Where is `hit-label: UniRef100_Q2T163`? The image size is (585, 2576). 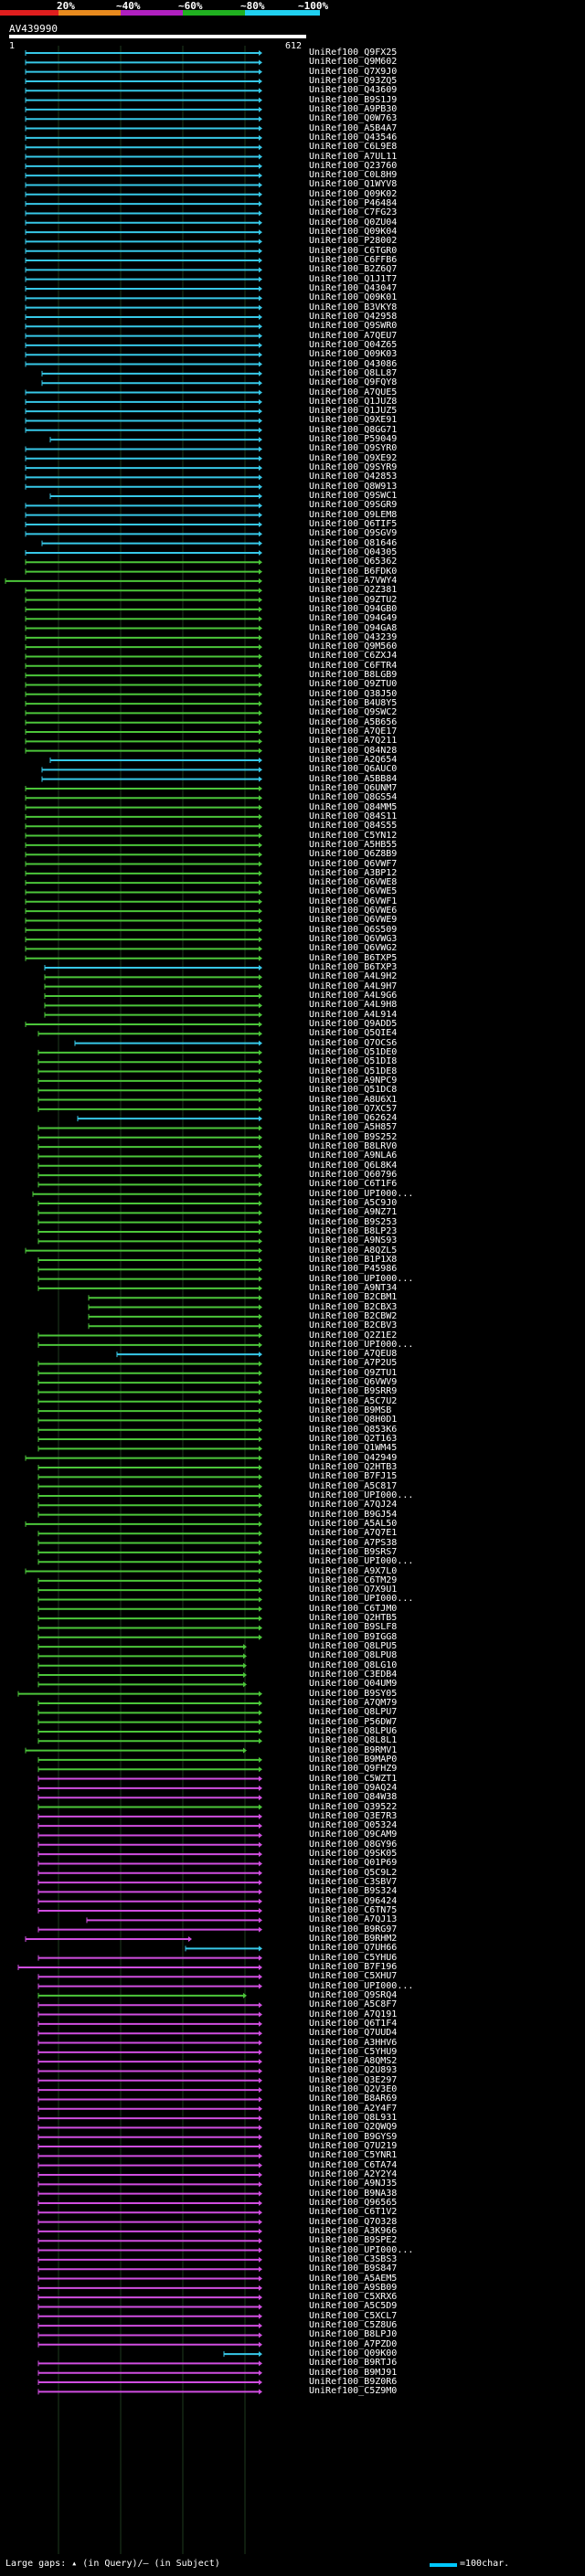
hit-label: UniRef100_Q2T163 is located at coordinates (354, 1439).